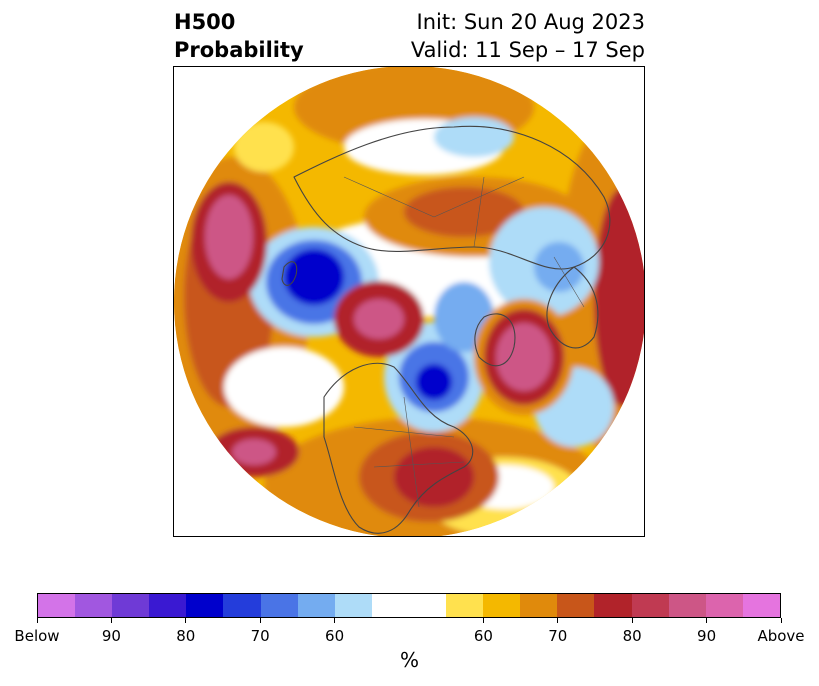  What do you see at coordinates (409, 660) in the screenshot?
I see `colorbar-unit: %` at bounding box center [409, 660].